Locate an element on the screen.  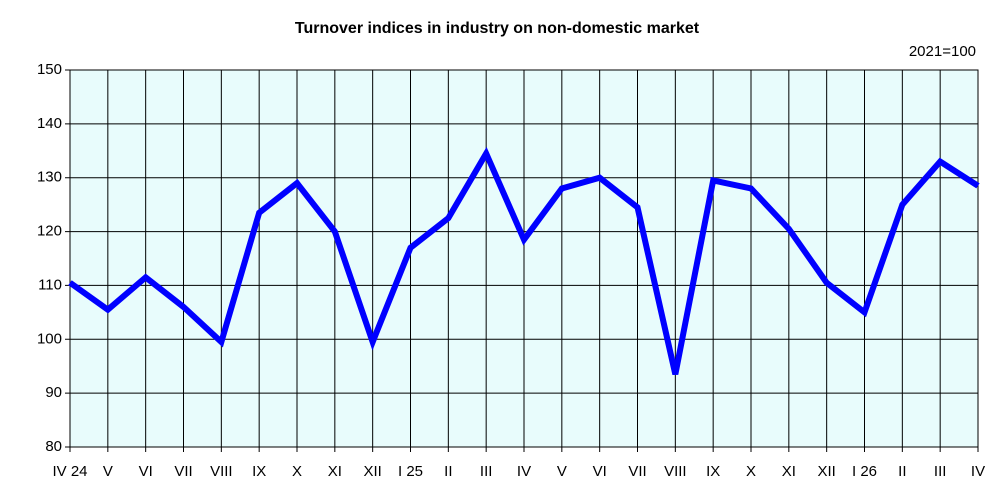
y-tick-label: 130 is located at coordinates (49, 177).